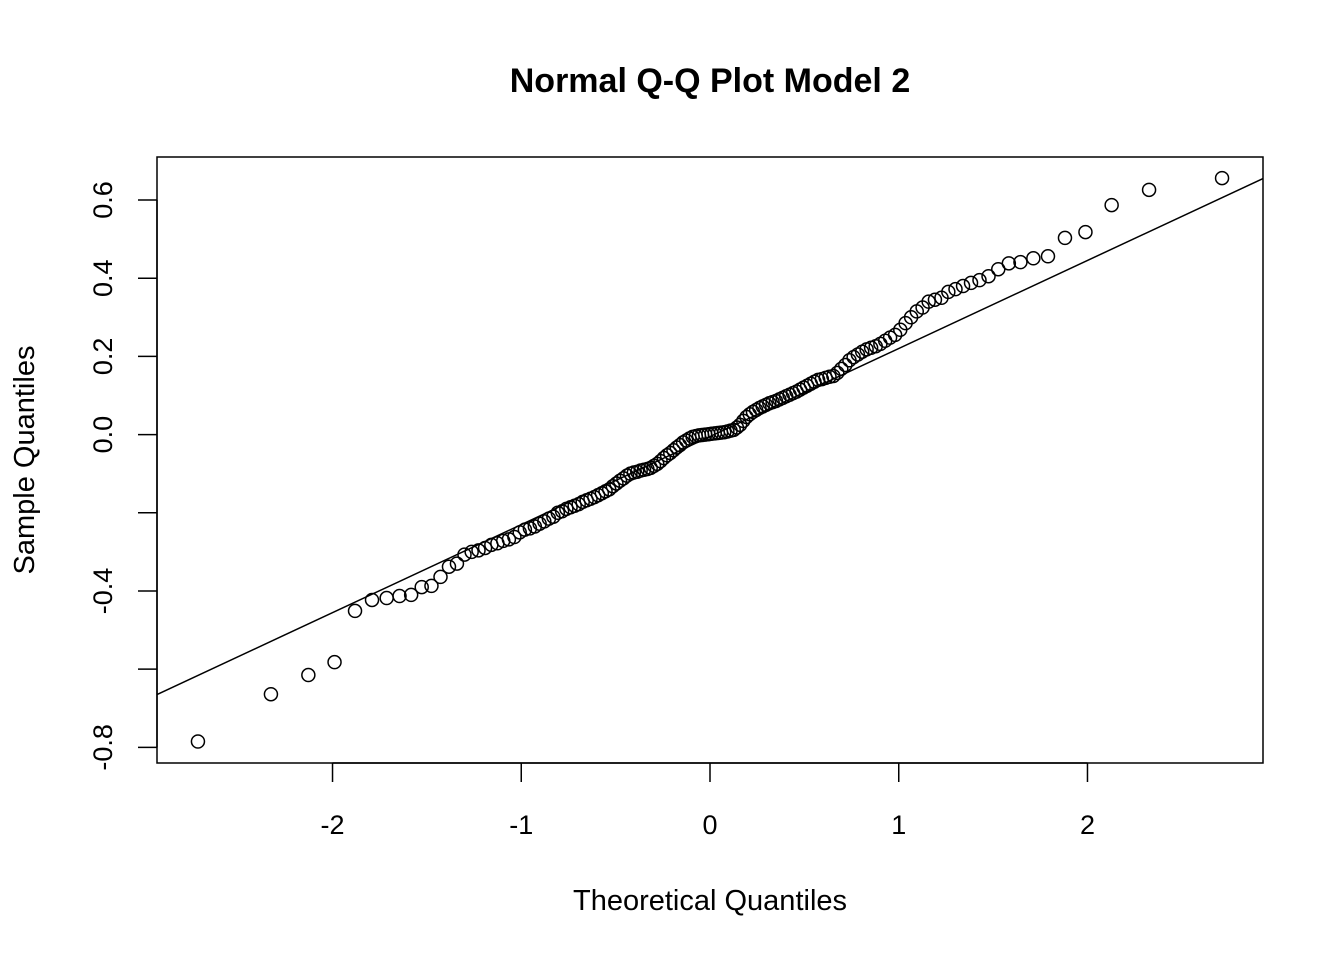  What do you see at coordinates (103, 591) in the screenshot?
I see `y-tick-label: -0.4` at bounding box center [103, 591].